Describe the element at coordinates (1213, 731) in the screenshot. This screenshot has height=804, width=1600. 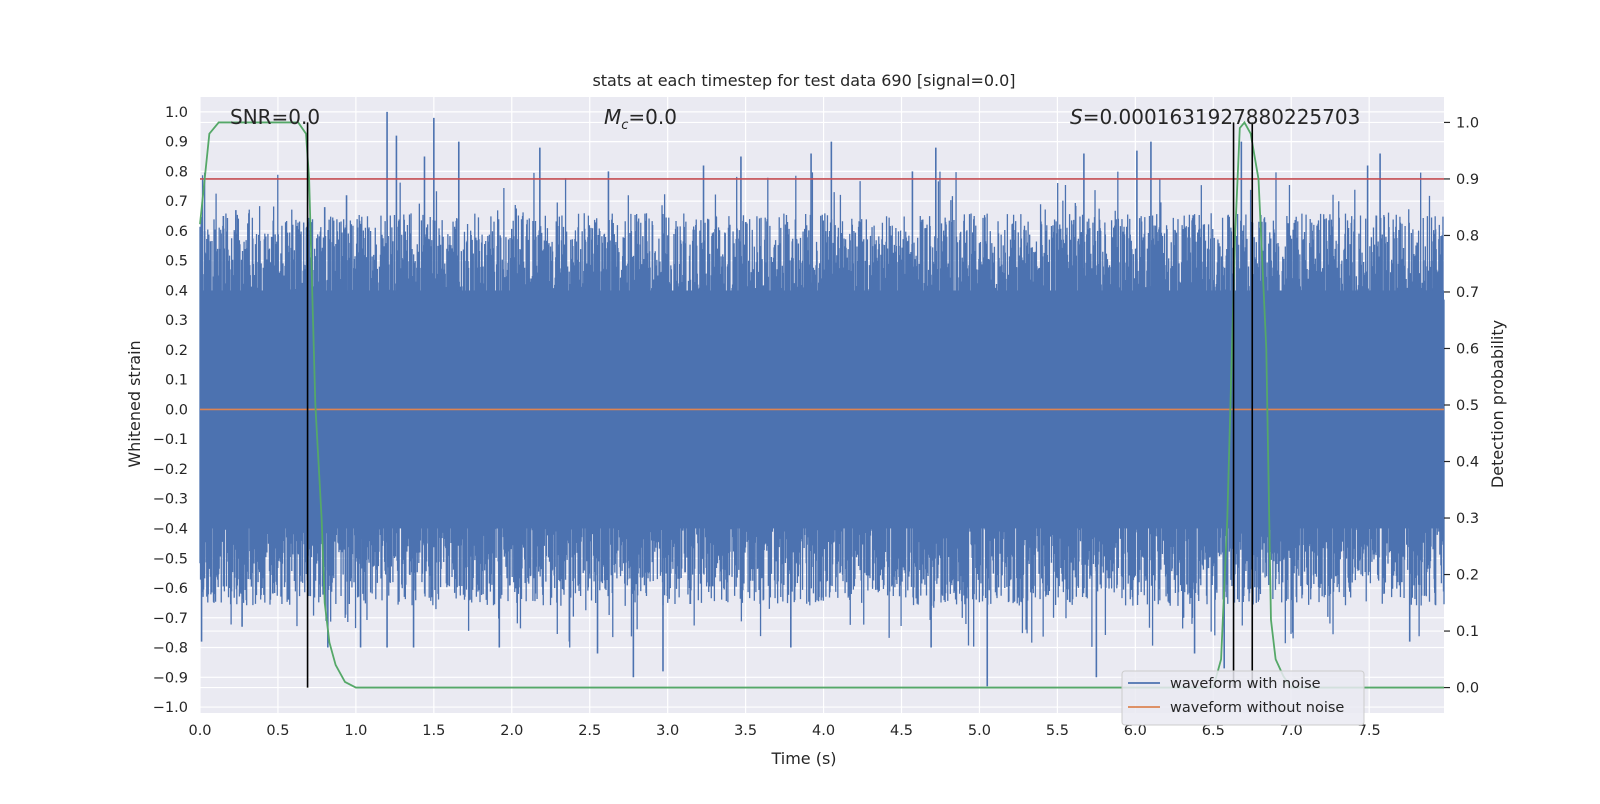
I see `x-tick-label: 6.5` at that location.